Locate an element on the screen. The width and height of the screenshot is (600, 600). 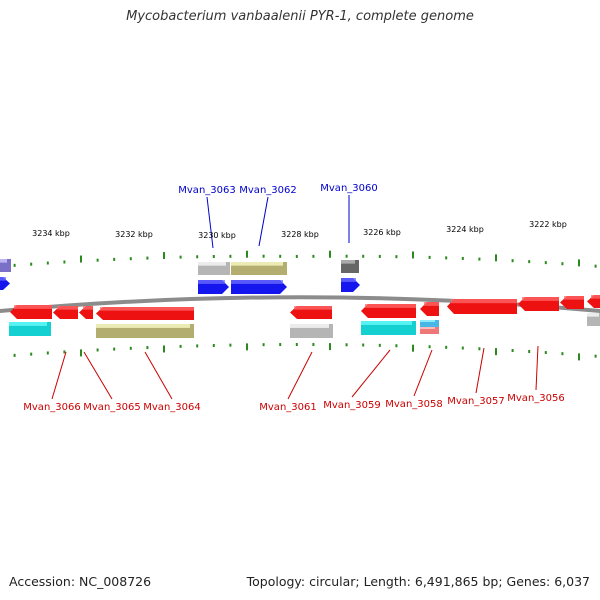
scale-label: 3222 kbp is located at coordinates (548, 224).